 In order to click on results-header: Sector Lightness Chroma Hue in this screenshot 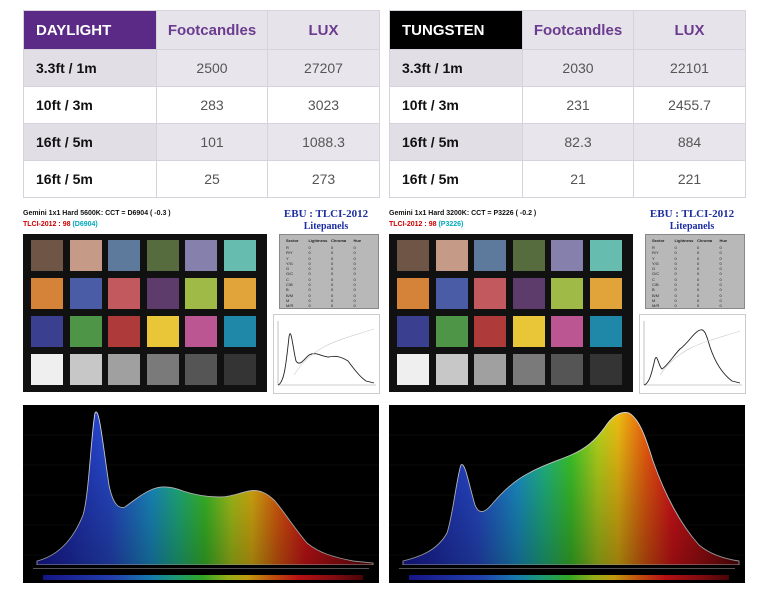, I will do `click(329, 240)`.